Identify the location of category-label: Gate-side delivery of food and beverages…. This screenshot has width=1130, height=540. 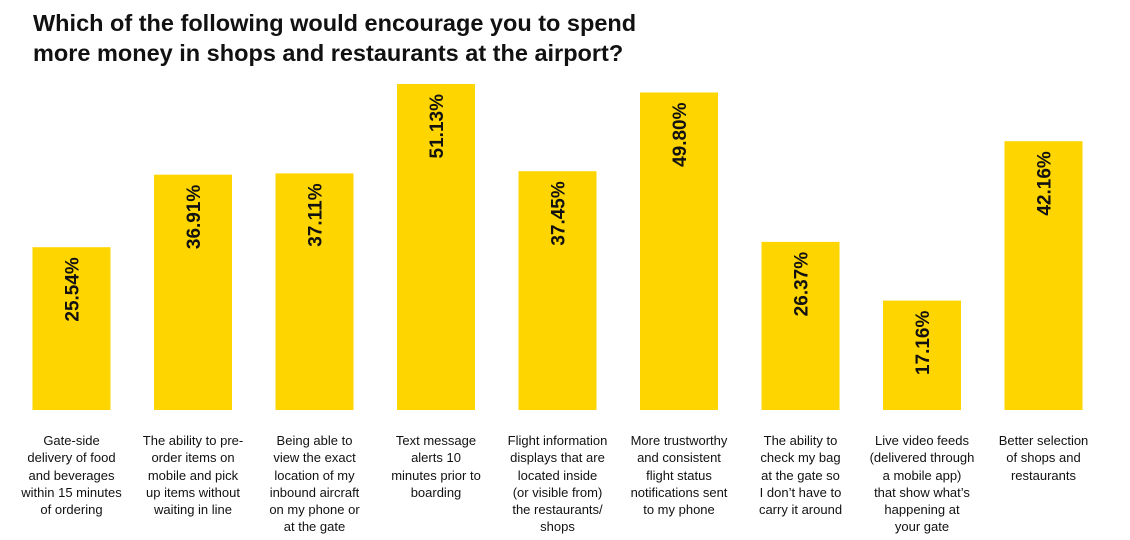
(71, 475).